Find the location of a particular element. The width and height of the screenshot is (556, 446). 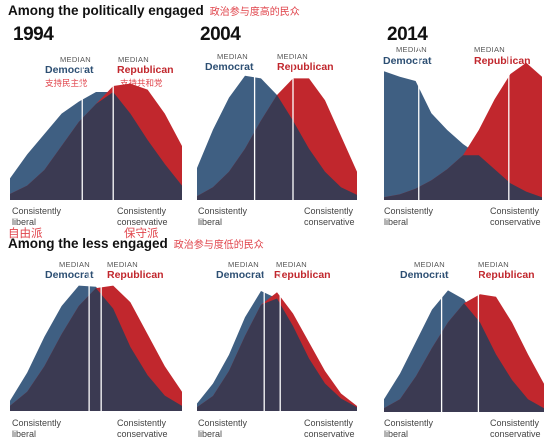

republican-label-cn: 支持共和党 is located at coordinates (141, 83).